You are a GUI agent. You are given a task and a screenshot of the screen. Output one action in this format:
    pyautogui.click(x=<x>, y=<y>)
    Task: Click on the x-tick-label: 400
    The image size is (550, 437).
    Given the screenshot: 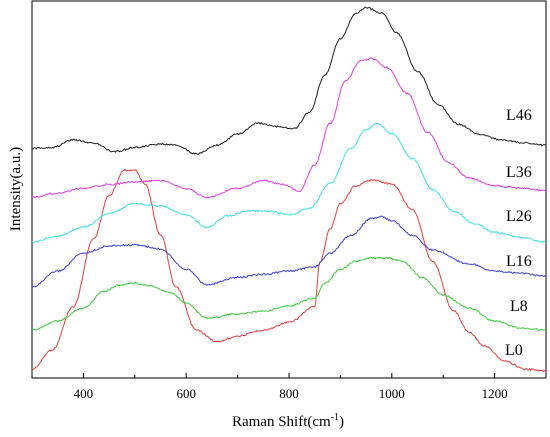 What is the action you would take?
    pyautogui.click(x=84, y=393)
    